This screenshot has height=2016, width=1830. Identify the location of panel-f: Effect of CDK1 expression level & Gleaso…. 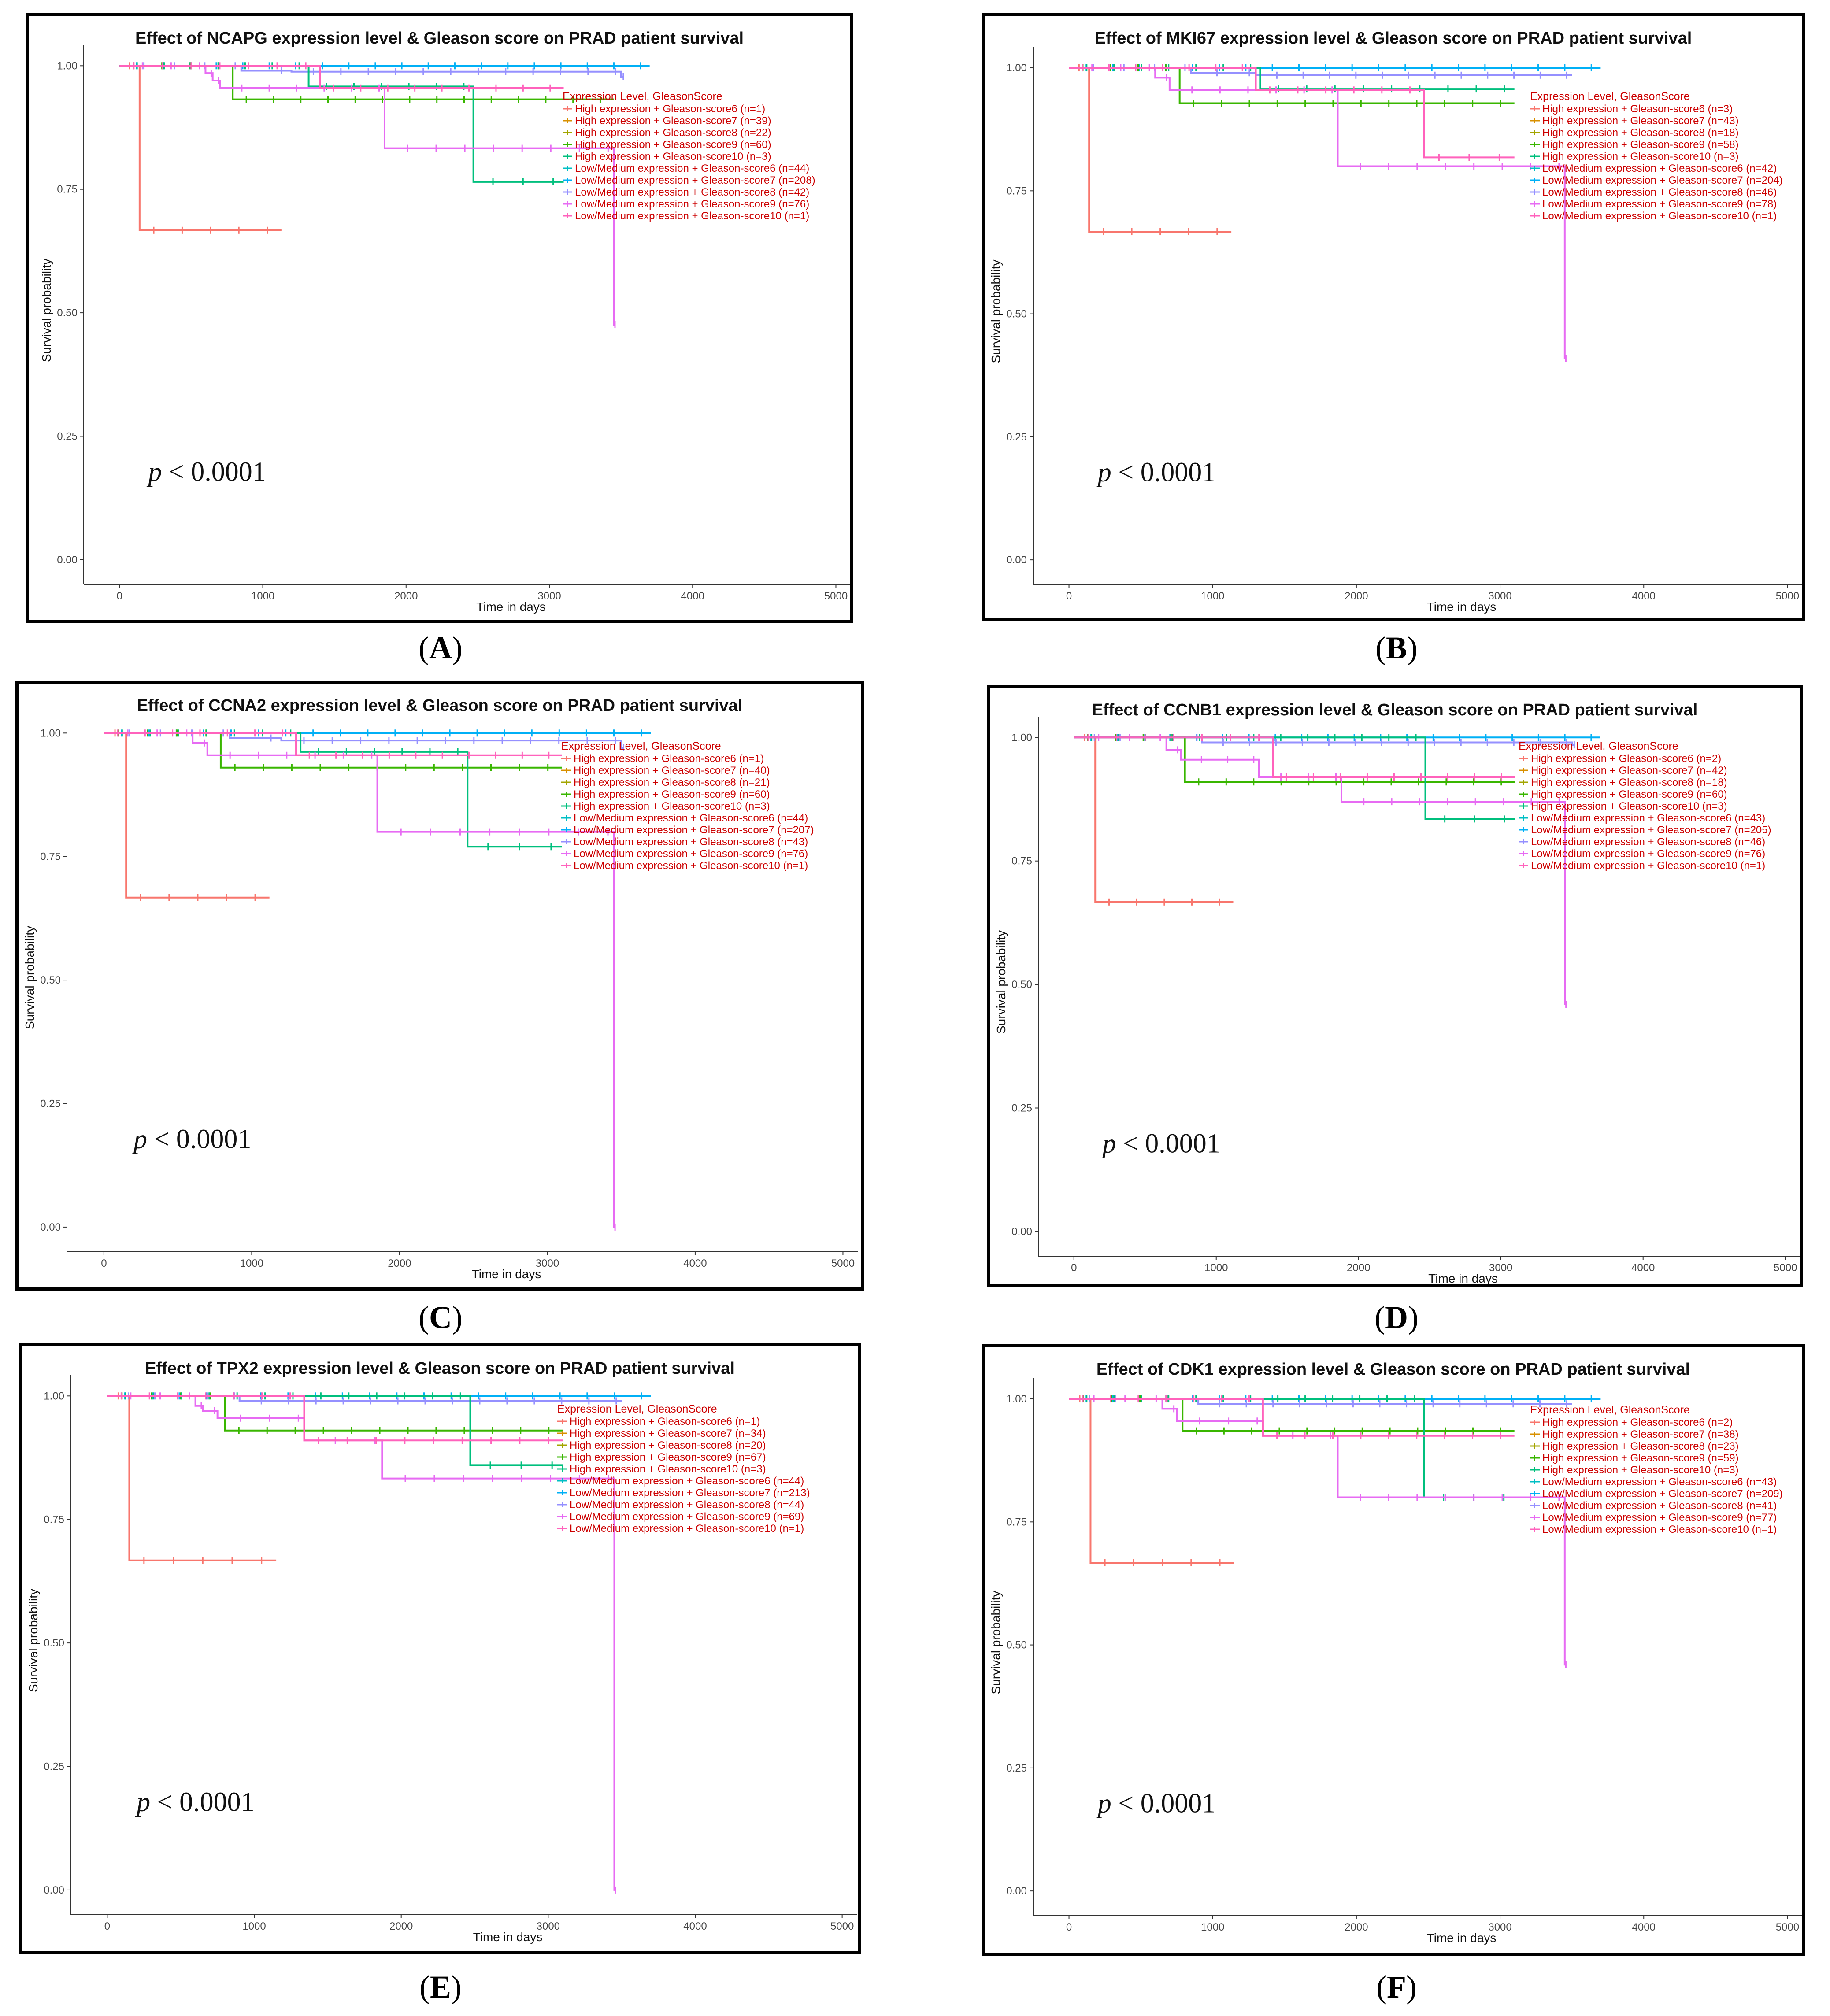
(1393, 1650).